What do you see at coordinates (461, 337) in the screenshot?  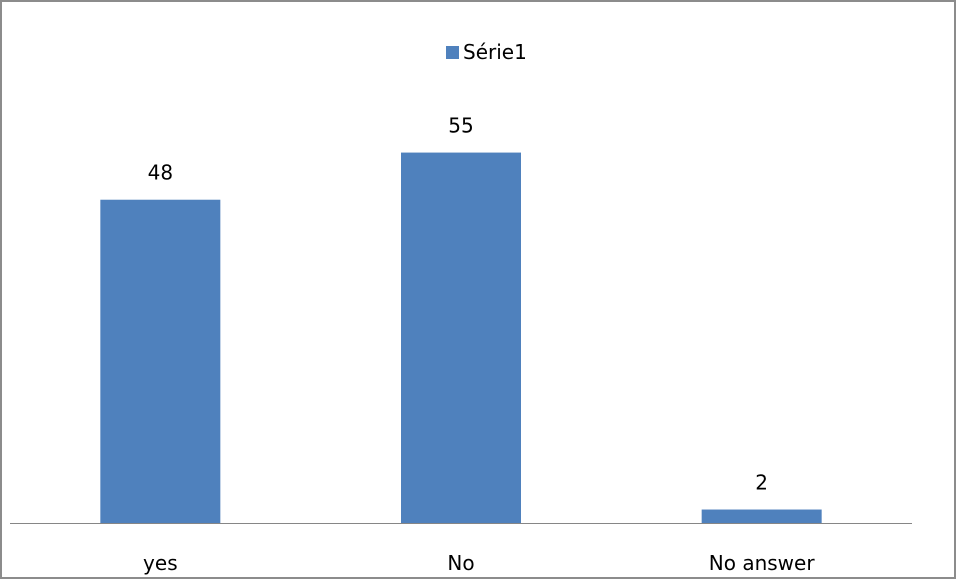 I see `bar-no` at bounding box center [461, 337].